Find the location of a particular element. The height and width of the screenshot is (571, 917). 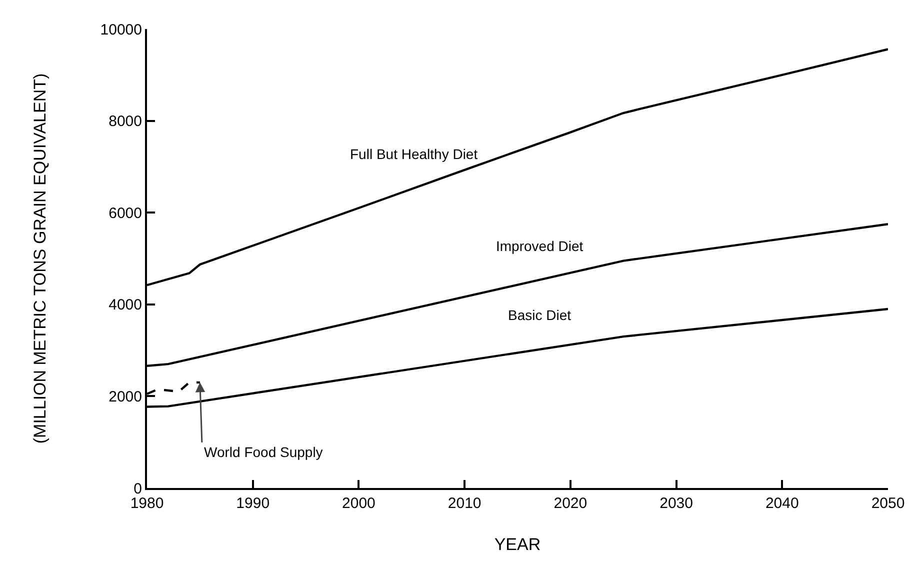

y-tick-label: 10000 is located at coordinates (121, 29).